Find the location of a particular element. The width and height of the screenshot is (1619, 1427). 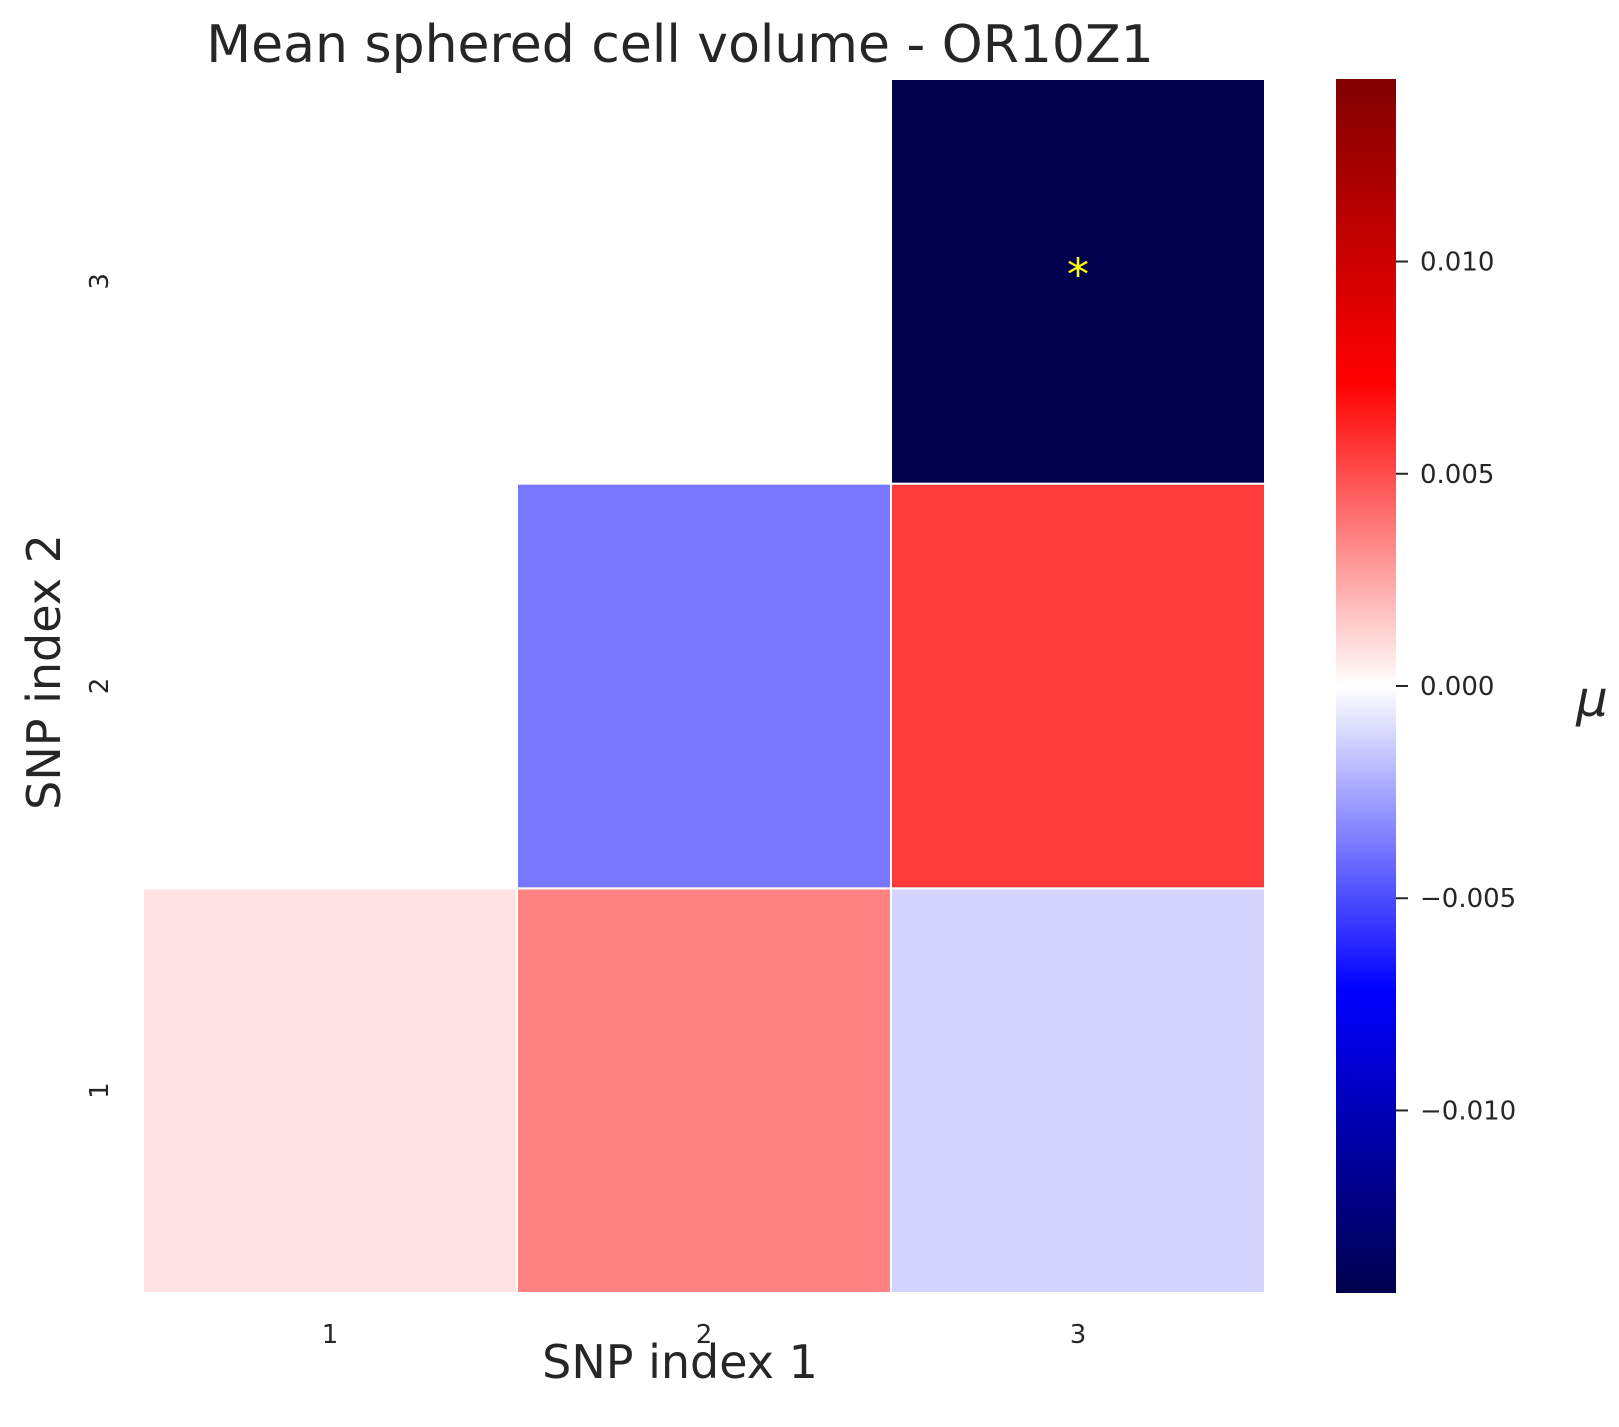

colorbar-tick-label: −0.010 is located at coordinates (1468, 1111).